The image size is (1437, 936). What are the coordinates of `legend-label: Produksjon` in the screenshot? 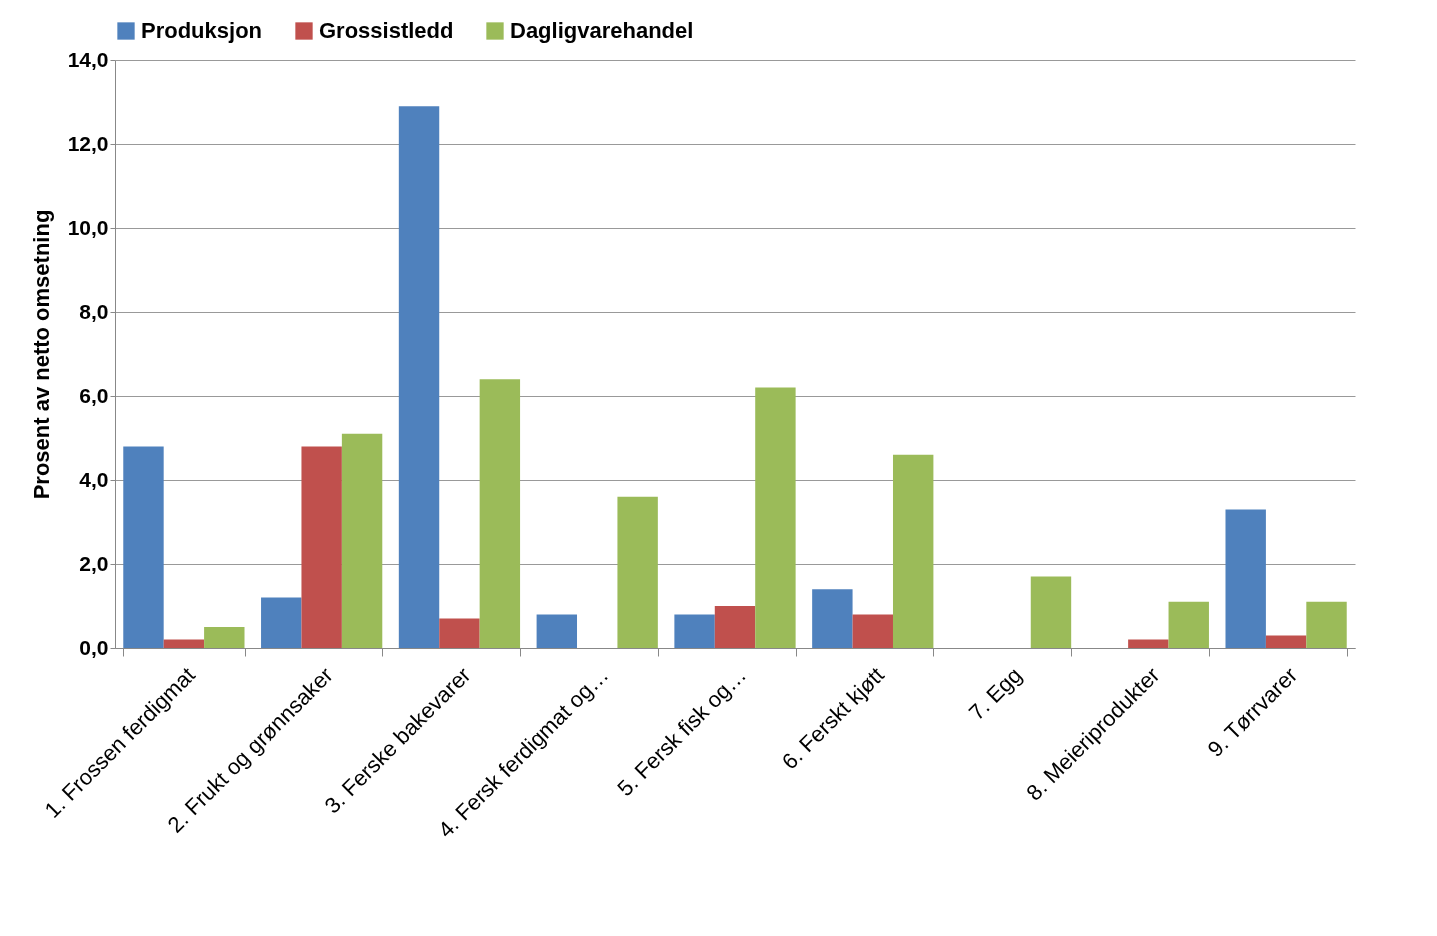 It's located at (202, 30).